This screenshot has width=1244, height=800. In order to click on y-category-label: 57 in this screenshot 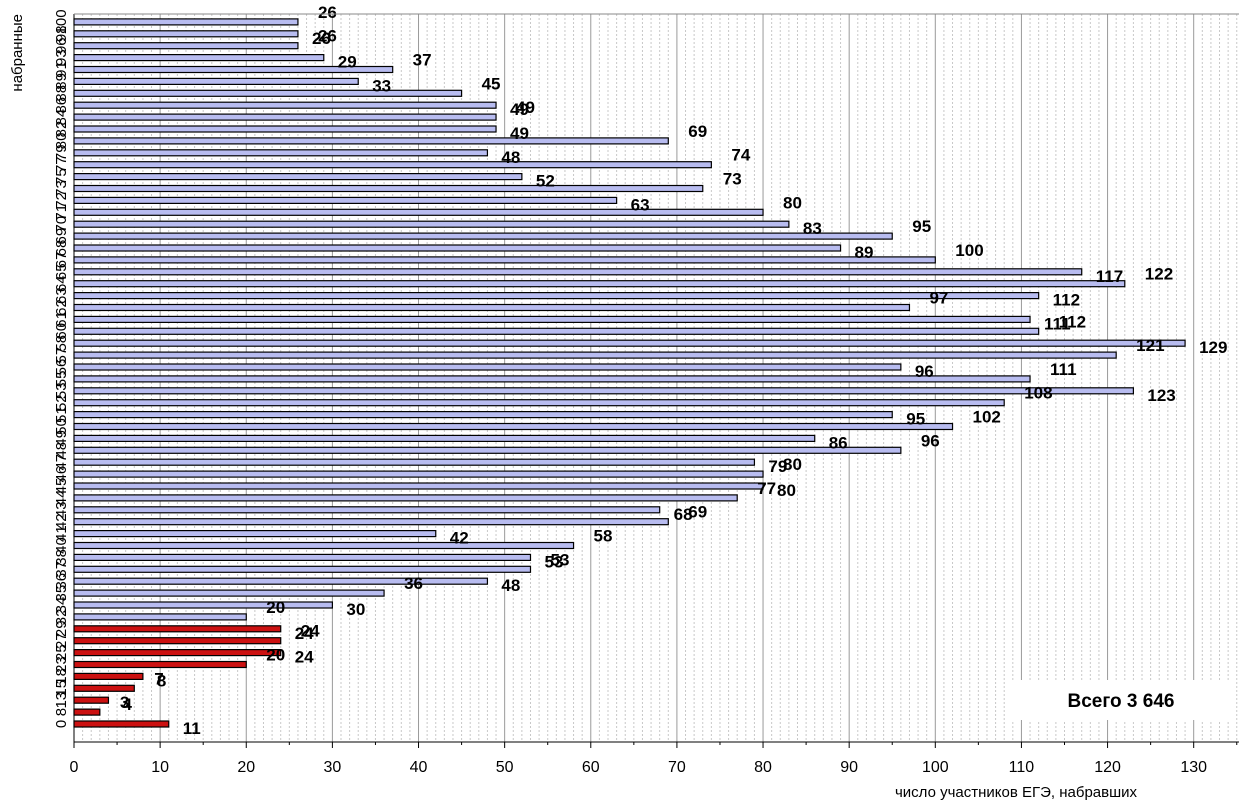, I will do `click(61, 355)`.